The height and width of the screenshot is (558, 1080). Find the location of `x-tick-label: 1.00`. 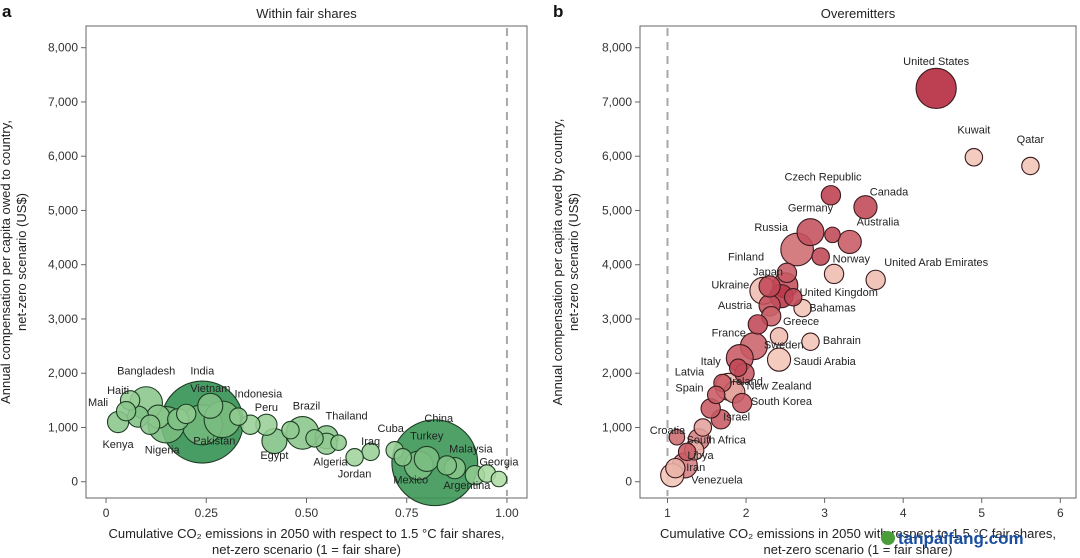

x-tick-label: 1.00 is located at coordinates (507, 513).